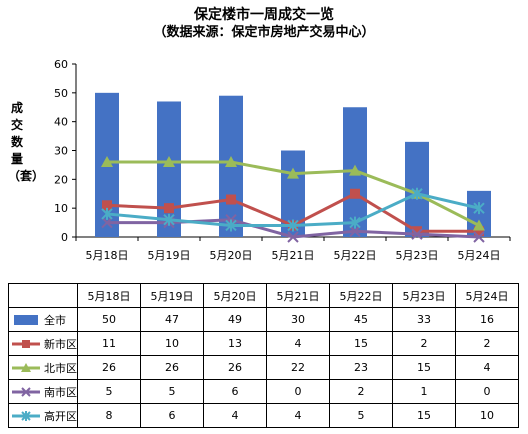  I want to click on table-cell: 13, so click(235, 343).